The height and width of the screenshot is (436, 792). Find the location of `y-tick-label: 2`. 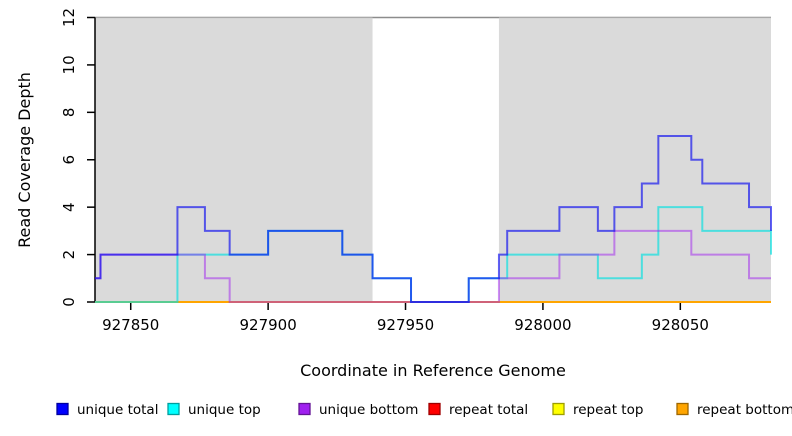

y-tick-label: 2 is located at coordinates (69, 255).